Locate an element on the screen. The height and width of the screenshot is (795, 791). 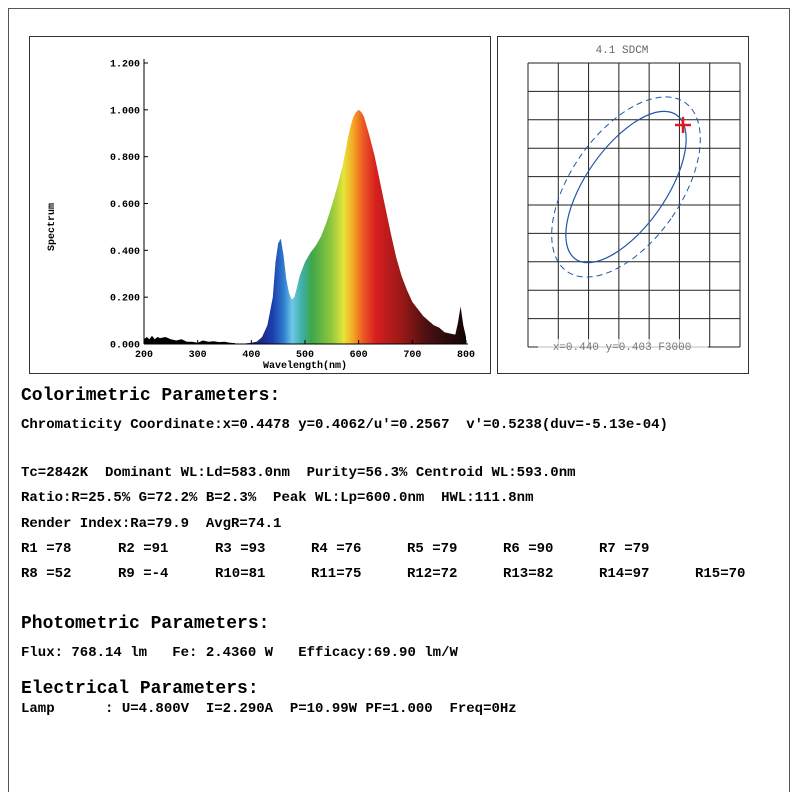
noise-floor-area is located at coordinates (190, 339).